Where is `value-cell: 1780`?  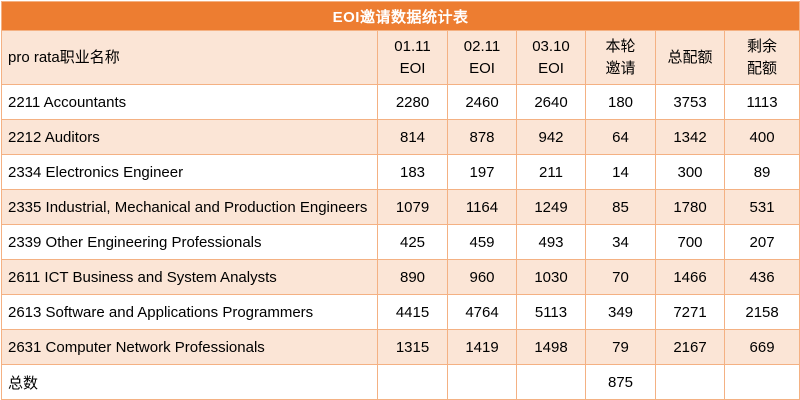 value-cell: 1780 is located at coordinates (690, 207).